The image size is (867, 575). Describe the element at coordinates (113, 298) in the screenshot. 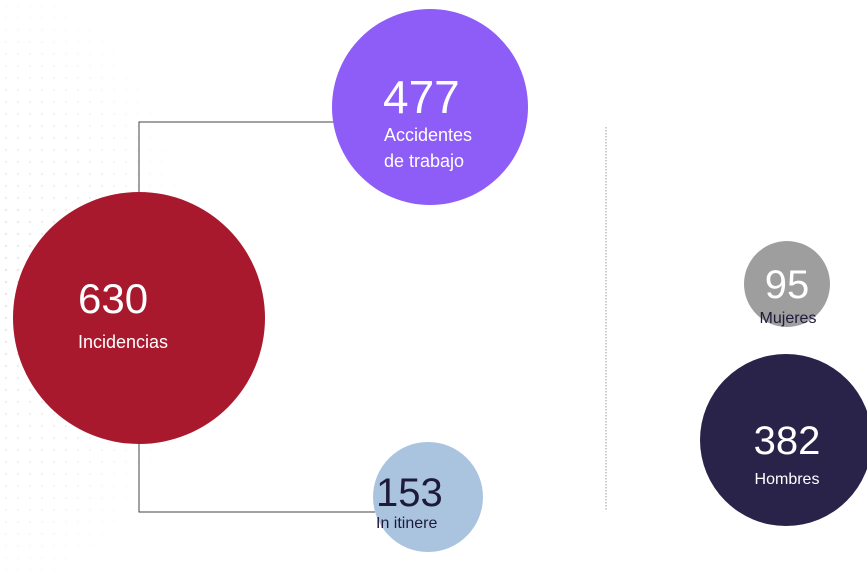

I see `node-value: 630` at that location.